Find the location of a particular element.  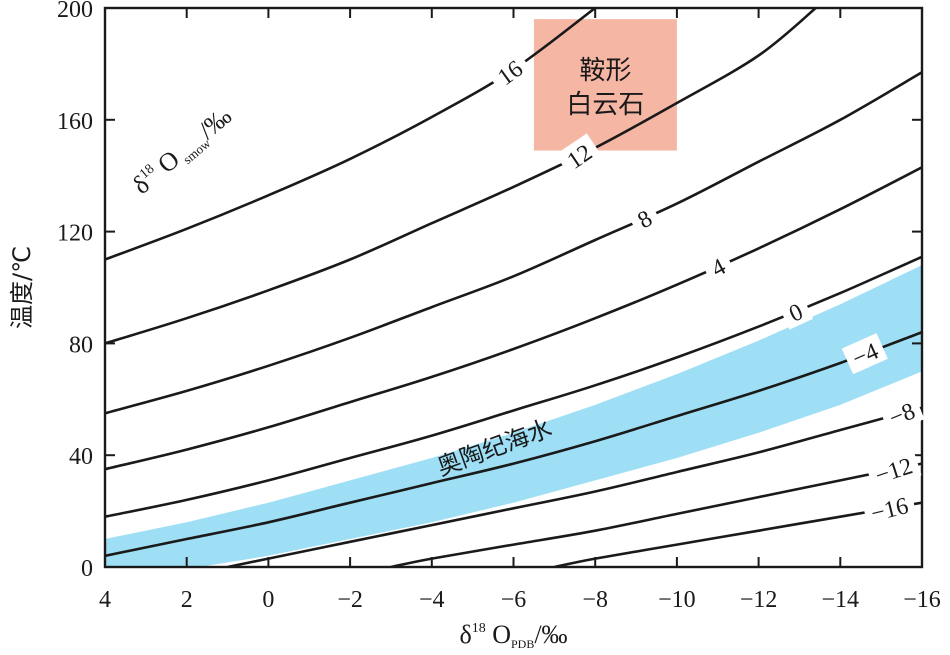

contour-label-group: −8 is located at coordinates (901, 413).